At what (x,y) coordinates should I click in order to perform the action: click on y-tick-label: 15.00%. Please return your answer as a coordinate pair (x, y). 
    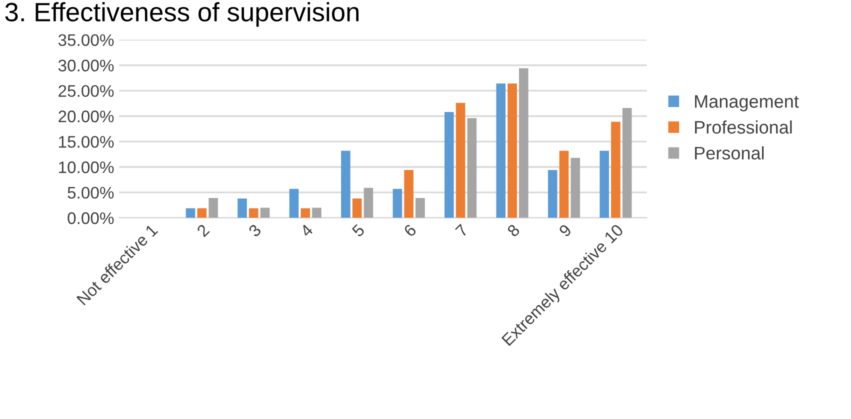
    Looking at the image, I should click on (86, 142).